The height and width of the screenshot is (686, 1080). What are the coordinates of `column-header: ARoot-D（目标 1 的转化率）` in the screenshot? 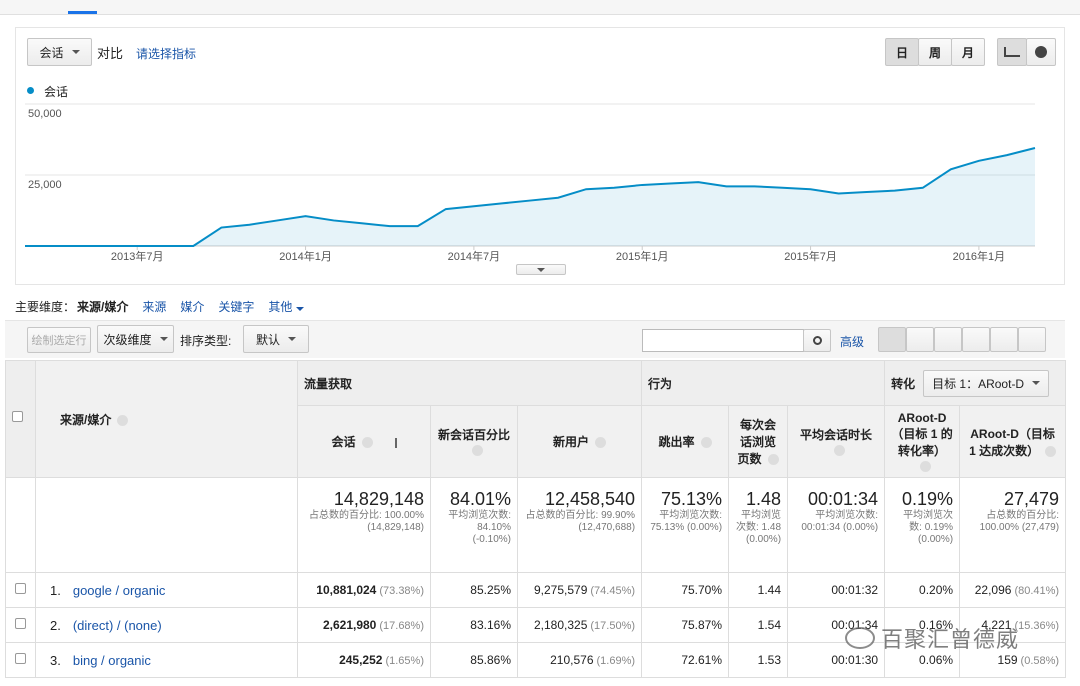 It's located at (922, 441).